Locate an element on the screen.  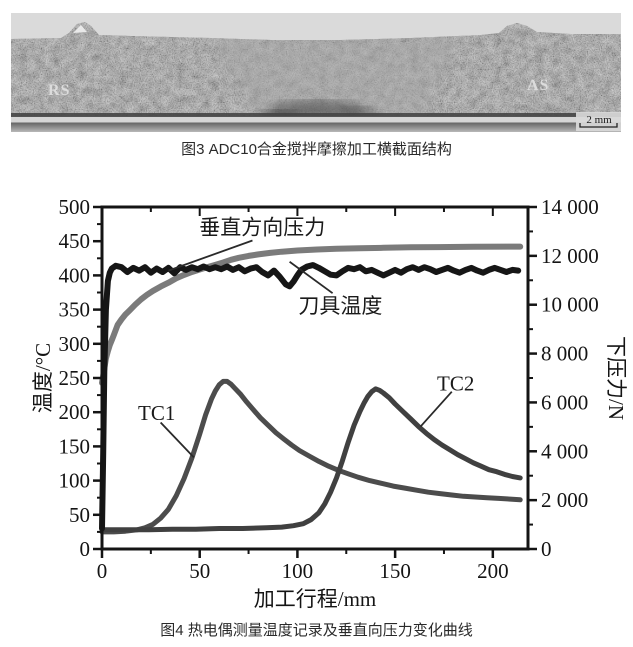
svg-text: 300 is located at coordinates (75, 344).